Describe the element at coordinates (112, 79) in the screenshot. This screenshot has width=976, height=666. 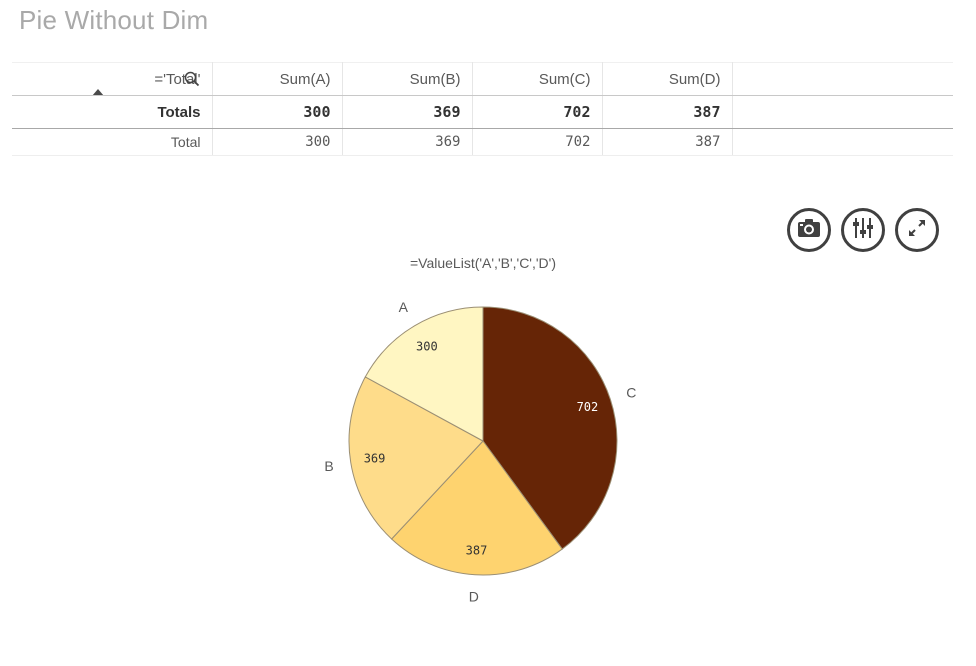
I see `dimension-header: ='Total'` at that location.